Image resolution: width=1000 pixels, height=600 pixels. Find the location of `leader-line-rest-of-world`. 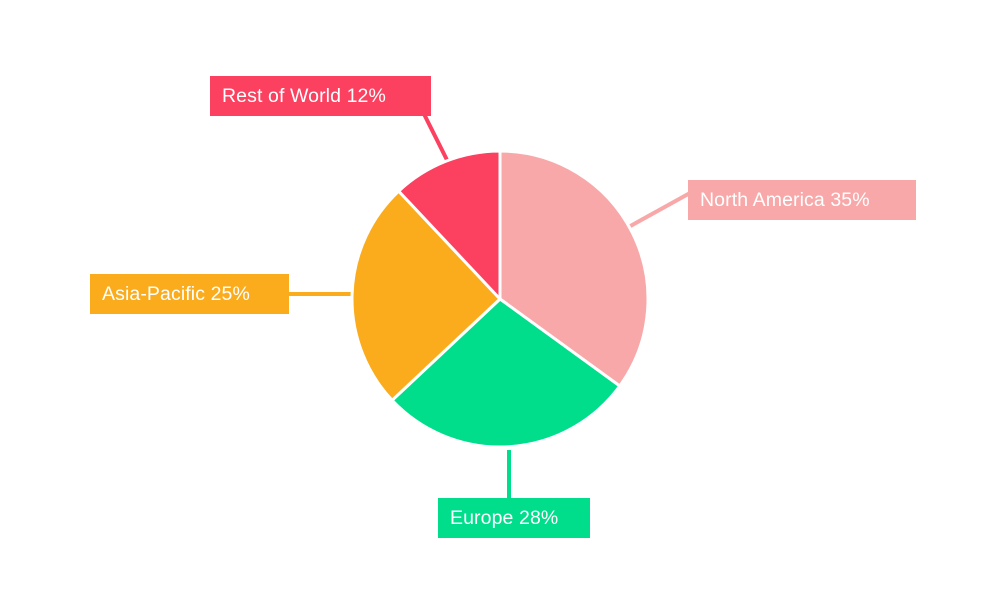

leader-line-rest-of-world is located at coordinates (436, 138).